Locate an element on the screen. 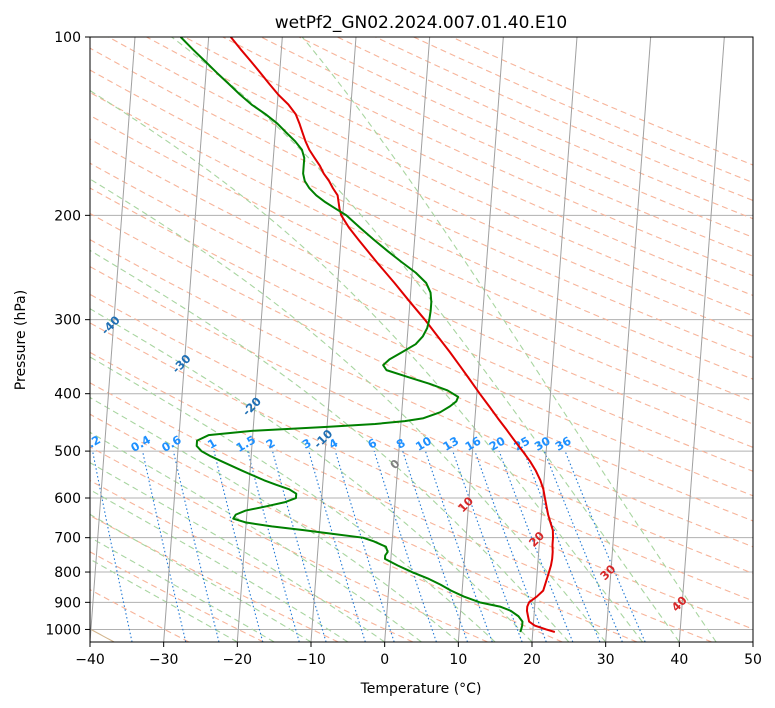 The width and height of the screenshot is (775, 708). y-tick-label: 400 is located at coordinates (67, 395).